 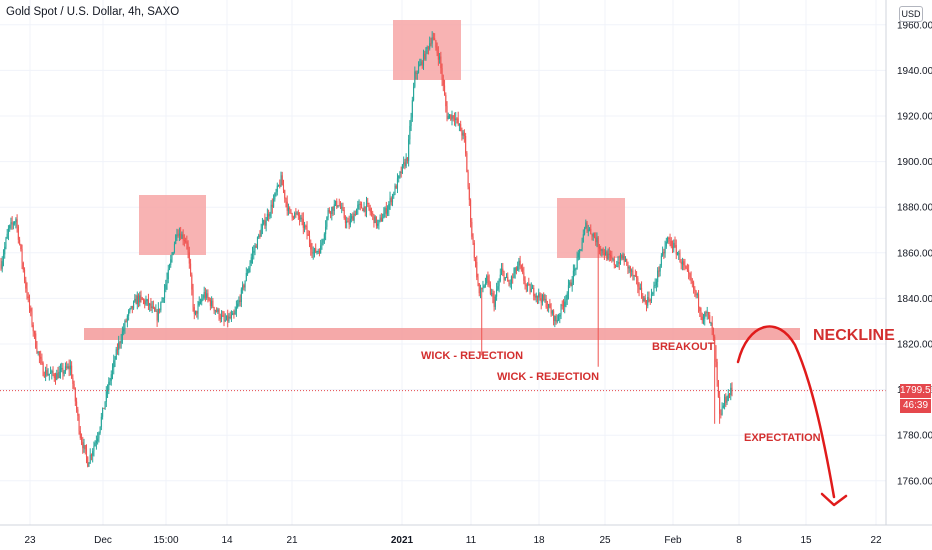 What do you see at coordinates (806, 540) in the screenshot?
I see `x-tick-label: 15` at bounding box center [806, 540].